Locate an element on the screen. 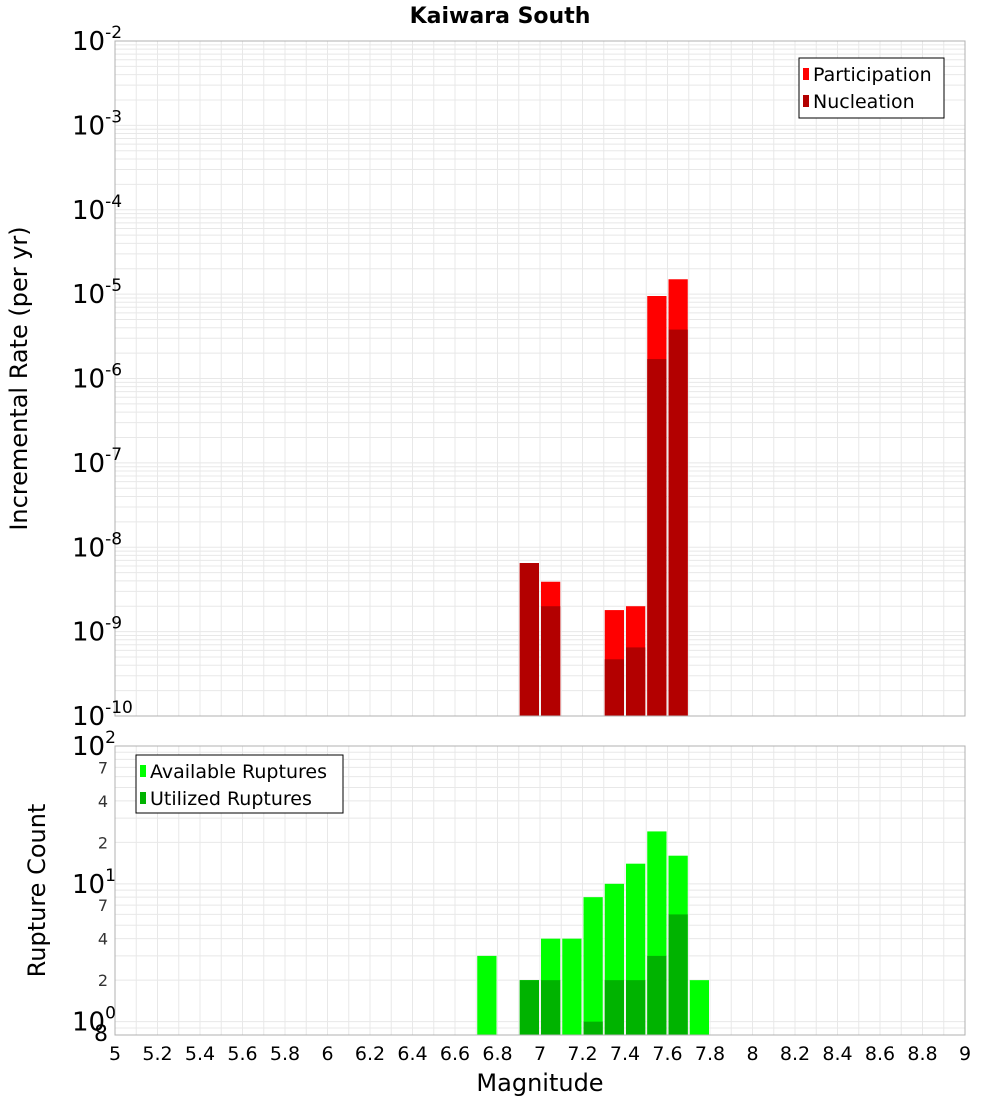 This screenshot has height=1104, width=1000. y-tick-label: 10⁻⁸ is located at coordinates (97, 546).